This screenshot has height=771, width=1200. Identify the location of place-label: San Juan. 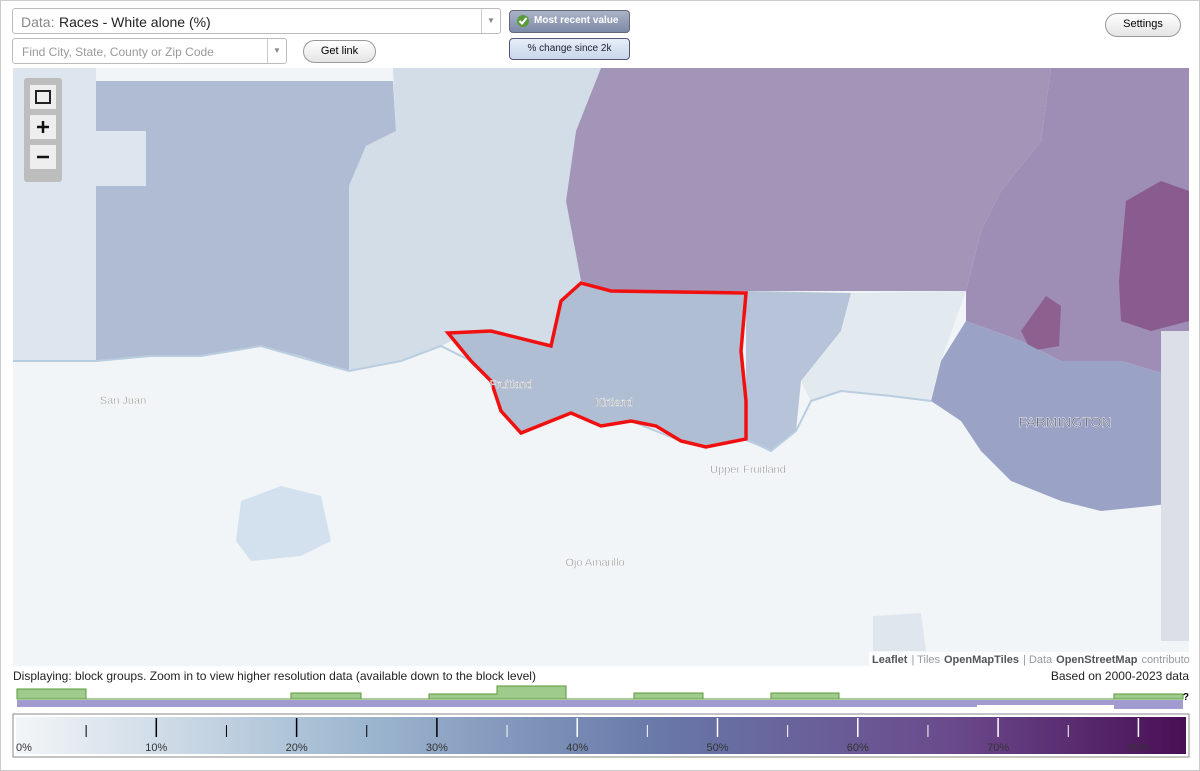
(123, 401).